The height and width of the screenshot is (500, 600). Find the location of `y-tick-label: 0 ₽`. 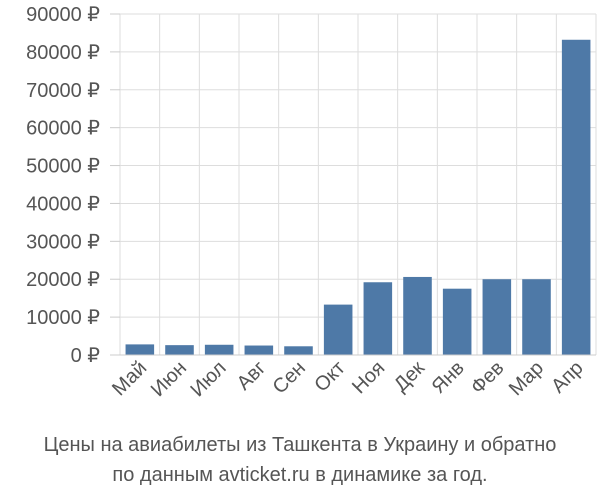

y-tick-label: 0 ₽ is located at coordinates (86, 356).